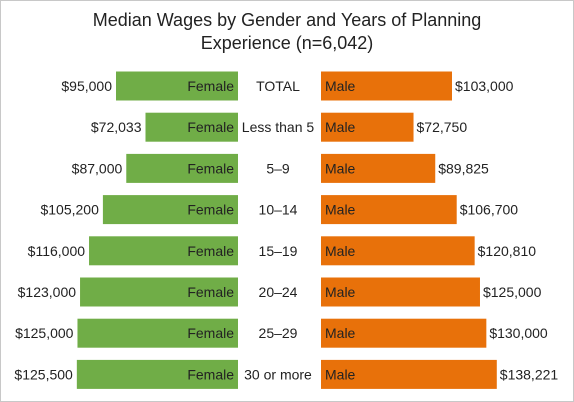  What do you see at coordinates (47, 292) in the screenshot?
I see `female-value-label: $123,000` at bounding box center [47, 292].